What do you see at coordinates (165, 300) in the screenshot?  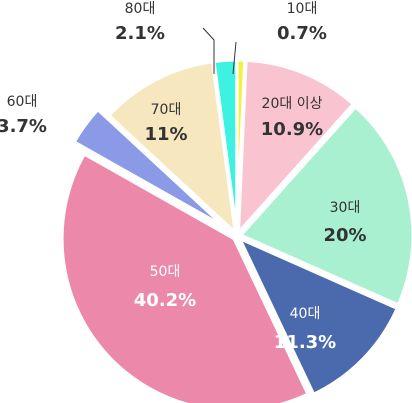 I see `slice-value-label-4: 40.2%` at bounding box center [165, 300].